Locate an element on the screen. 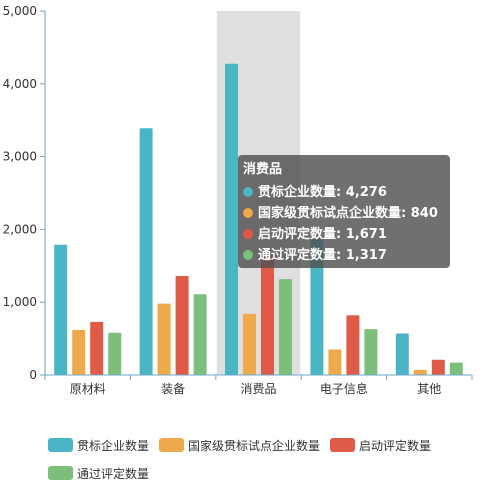 Image resolution: width=499 pixels, height=488 pixels. y-tick-label: 5,000 is located at coordinates (20, 11).